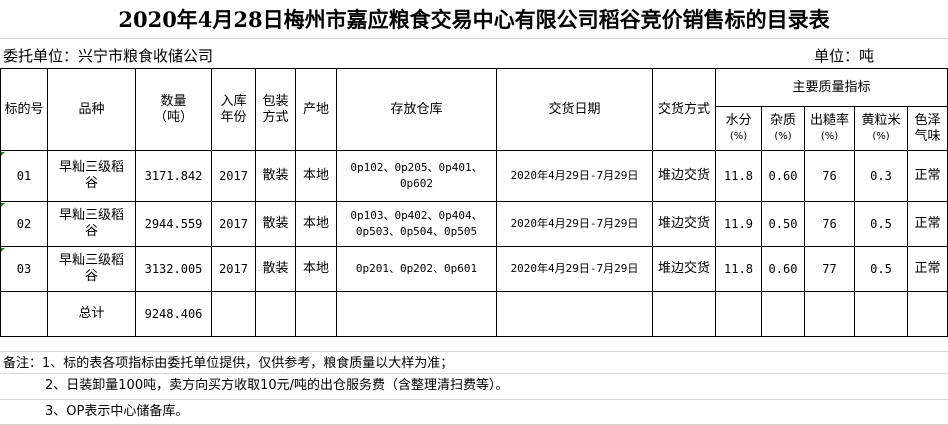  Describe the element at coordinates (829, 128) in the screenshot. I see `header-quality-2: 出糙率 (%)` at that location.